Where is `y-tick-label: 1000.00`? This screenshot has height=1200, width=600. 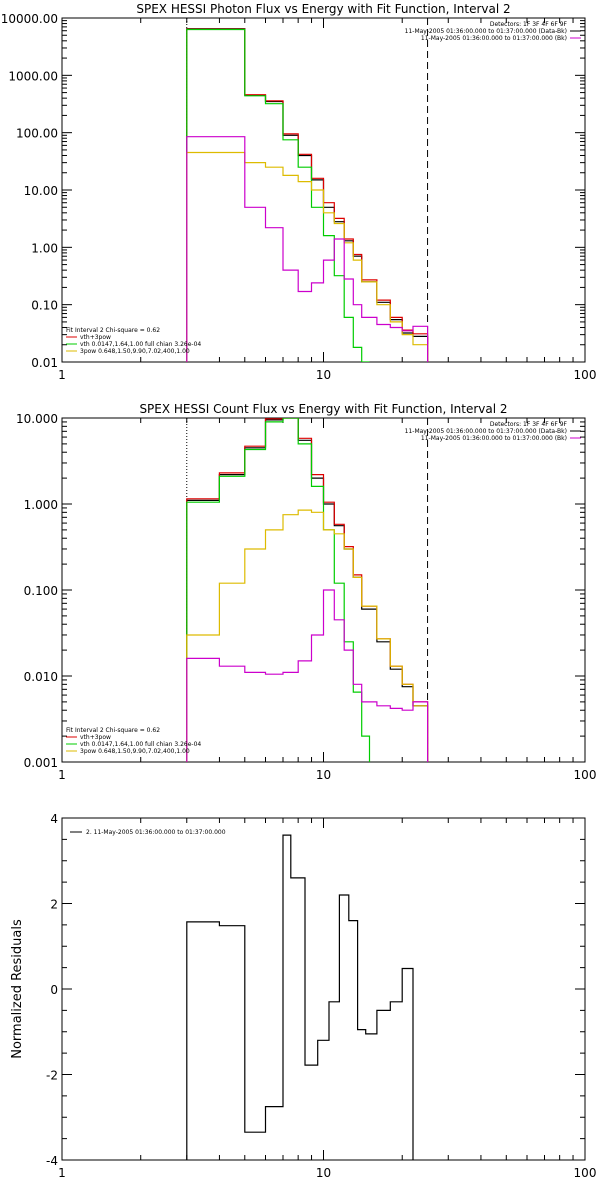
y-tick-label: 1000.00 is located at coordinates (33, 76).